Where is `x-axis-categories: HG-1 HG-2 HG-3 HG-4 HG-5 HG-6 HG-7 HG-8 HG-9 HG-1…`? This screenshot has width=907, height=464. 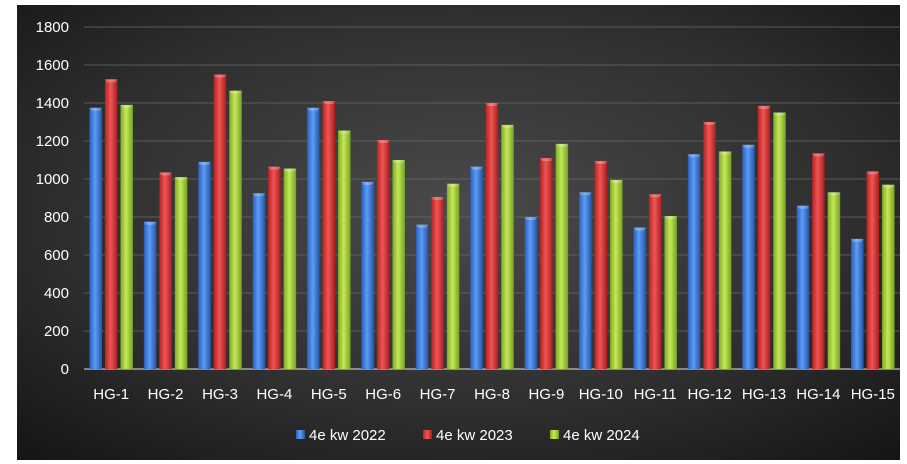 x-axis-categories: HG-1 HG-2 HG-3 HG-4 HG-5 HG-6 HG-7 HG-8 HG-9 HG-1… is located at coordinates (494, 394).